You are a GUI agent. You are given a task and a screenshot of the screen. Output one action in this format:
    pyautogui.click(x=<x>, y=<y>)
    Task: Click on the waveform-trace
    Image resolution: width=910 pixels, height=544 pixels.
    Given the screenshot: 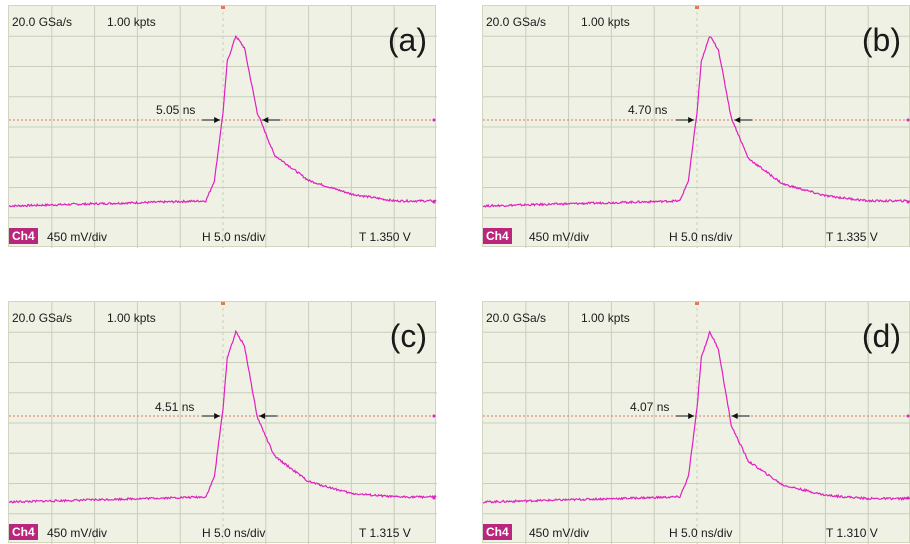 What is the action you would take?
    pyautogui.click(x=696, y=122)
    